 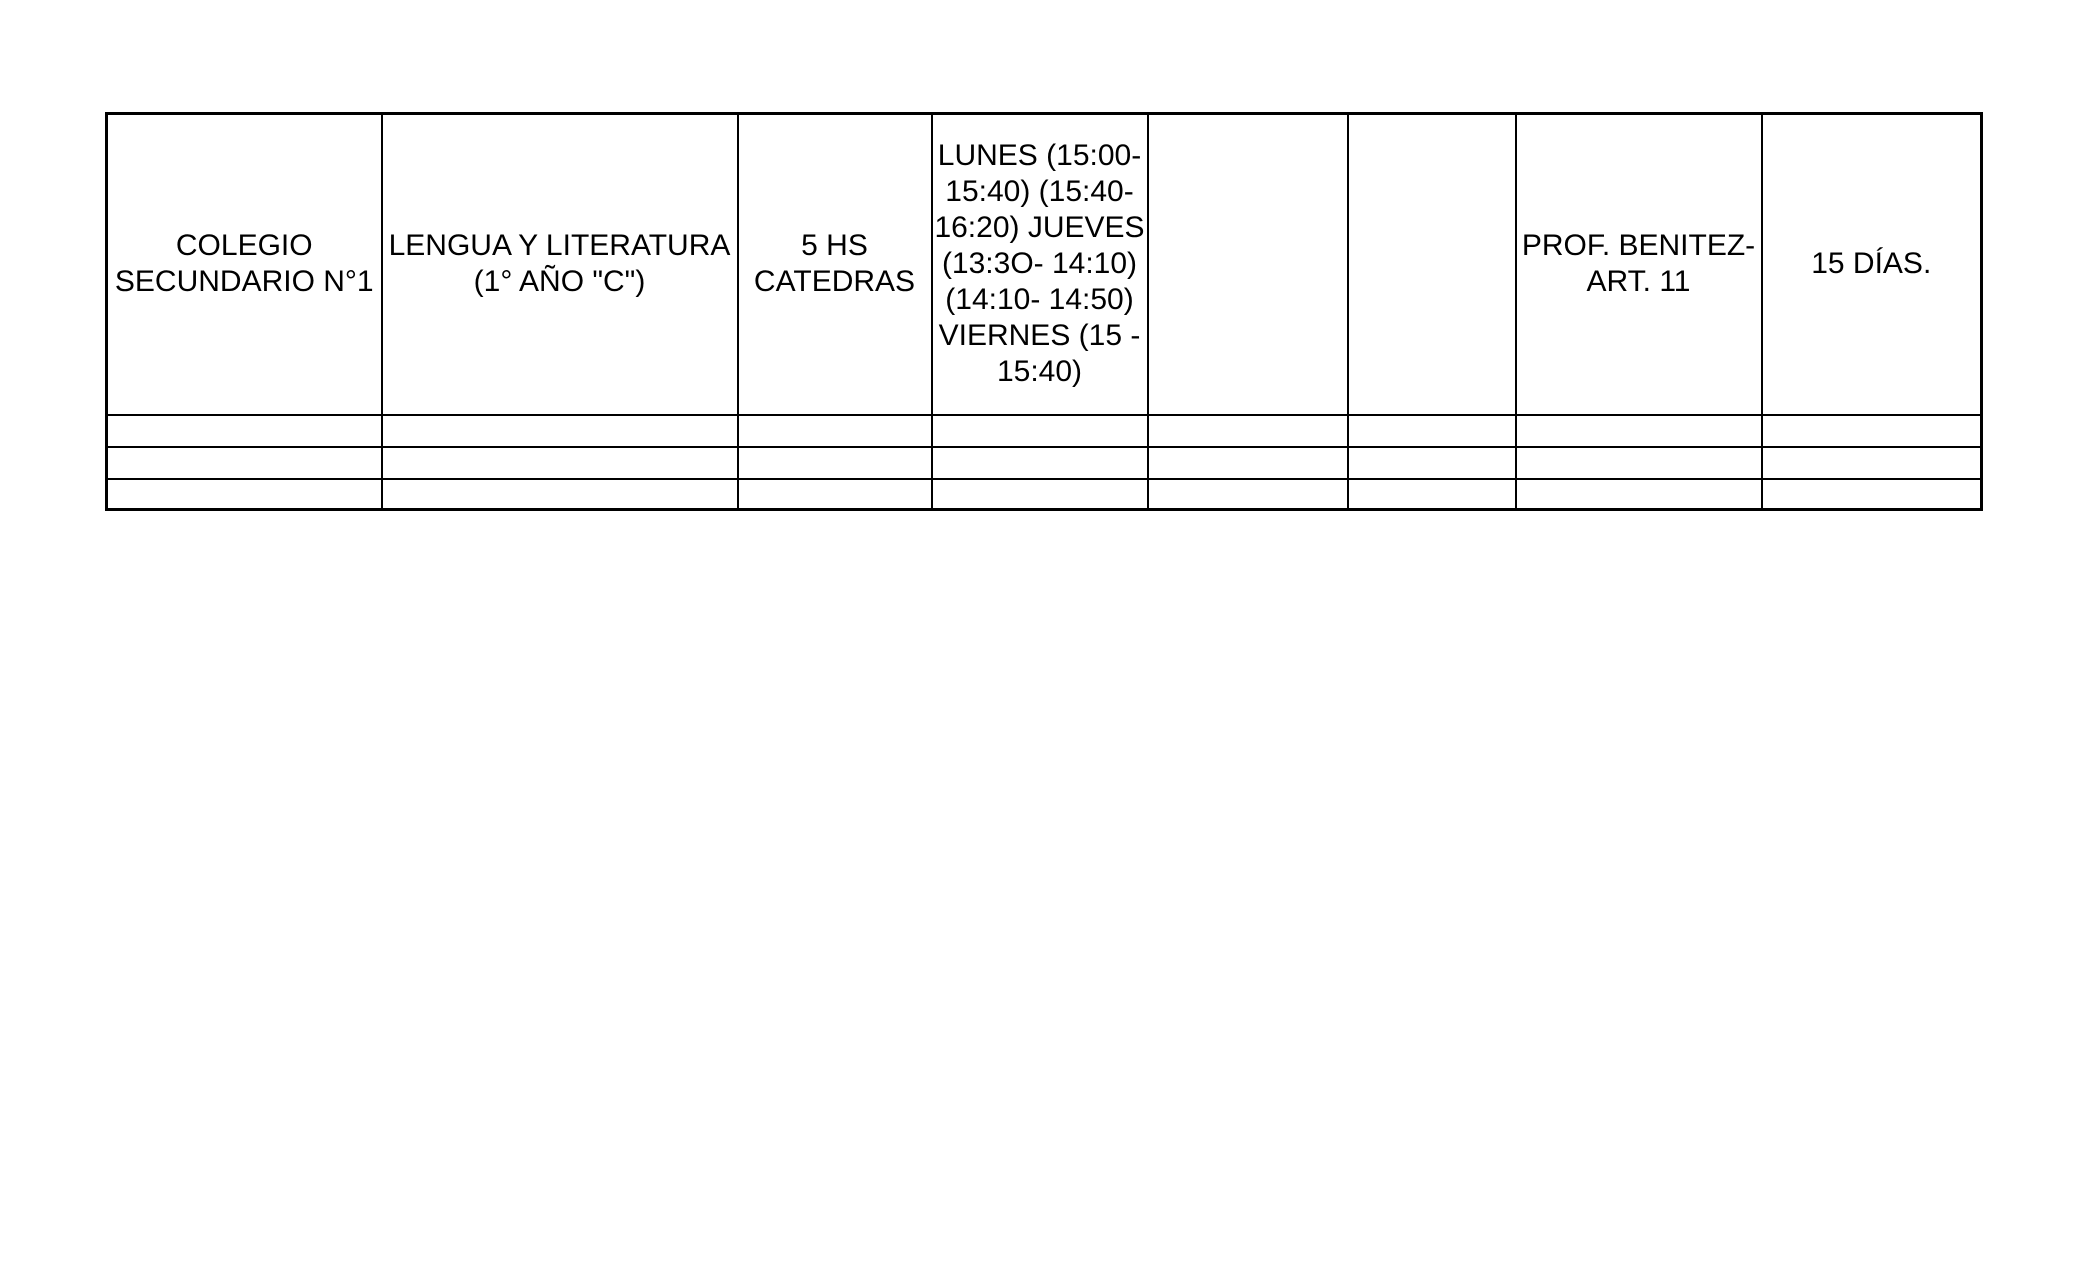 I want to click on cell-r1-c3, so click(x=1039, y=430).